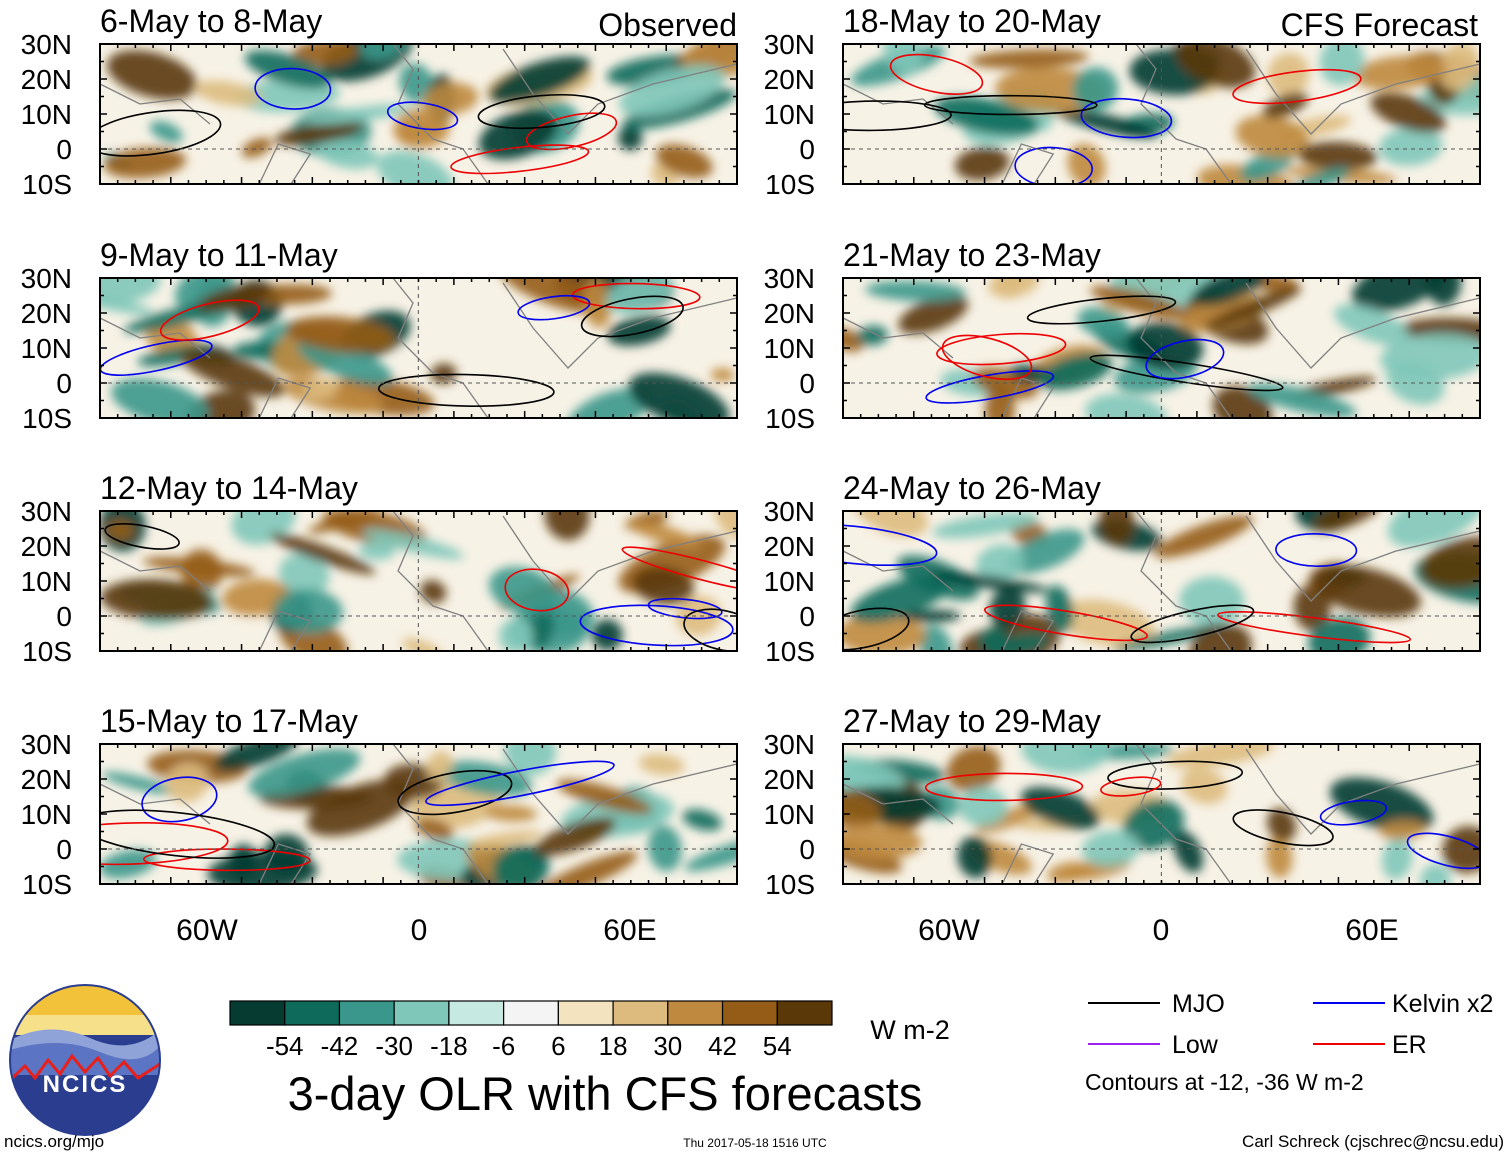 The width and height of the screenshot is (1510, 1158). What do you see at coordinates (605, 1093) in the screenshot?
I see `figure-title: 3-day OLR with CFS forecasts` at bounding box center [605, 1093].